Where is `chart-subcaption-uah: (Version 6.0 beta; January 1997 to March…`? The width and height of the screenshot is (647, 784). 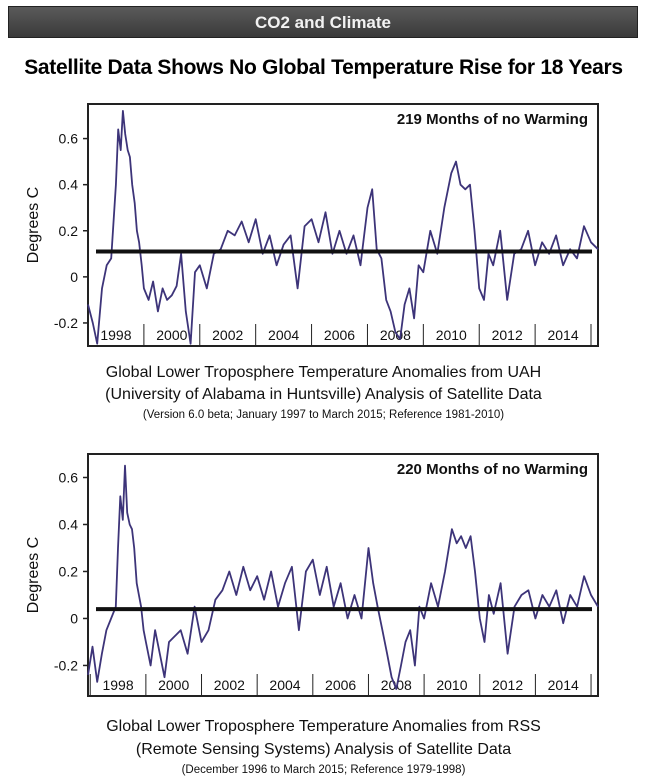
chart-subcaption-uah: (Version 6.0 beta; January 1997 to March… is located at coordinates (323, 415).